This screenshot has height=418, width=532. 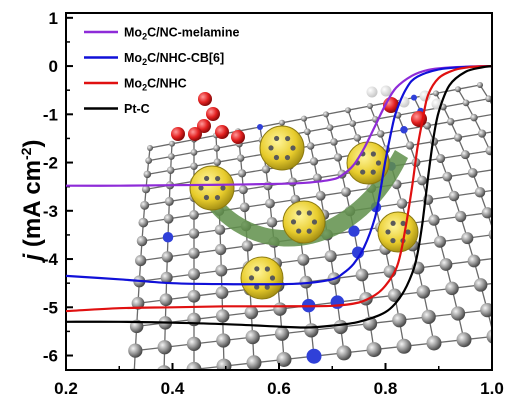 What do you see at coordinates (26, 153) in the screenshot?
I see `y-axis-title-exponent: -2` at bounding box center [26, 153].